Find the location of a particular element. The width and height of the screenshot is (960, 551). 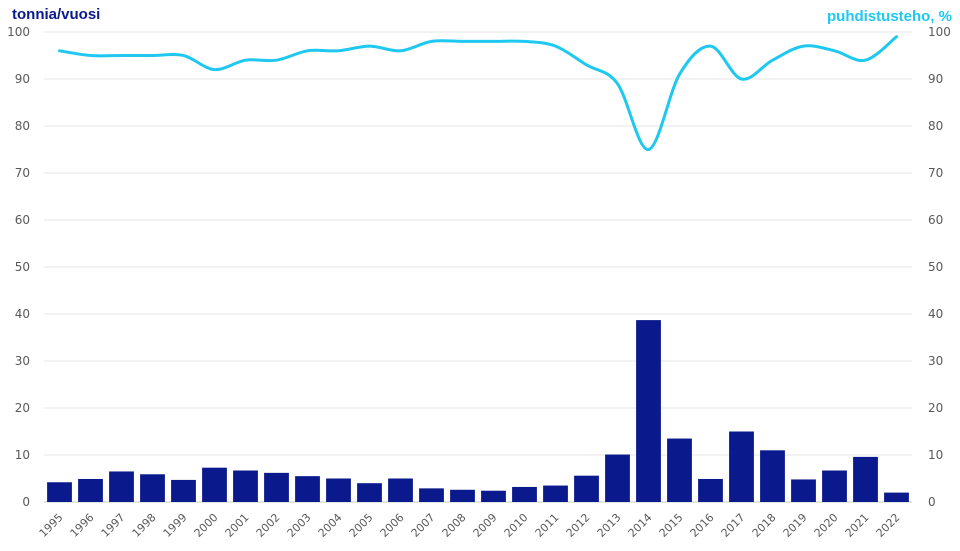

x-tick-label: 1998 is located at coordinates (144, 525).